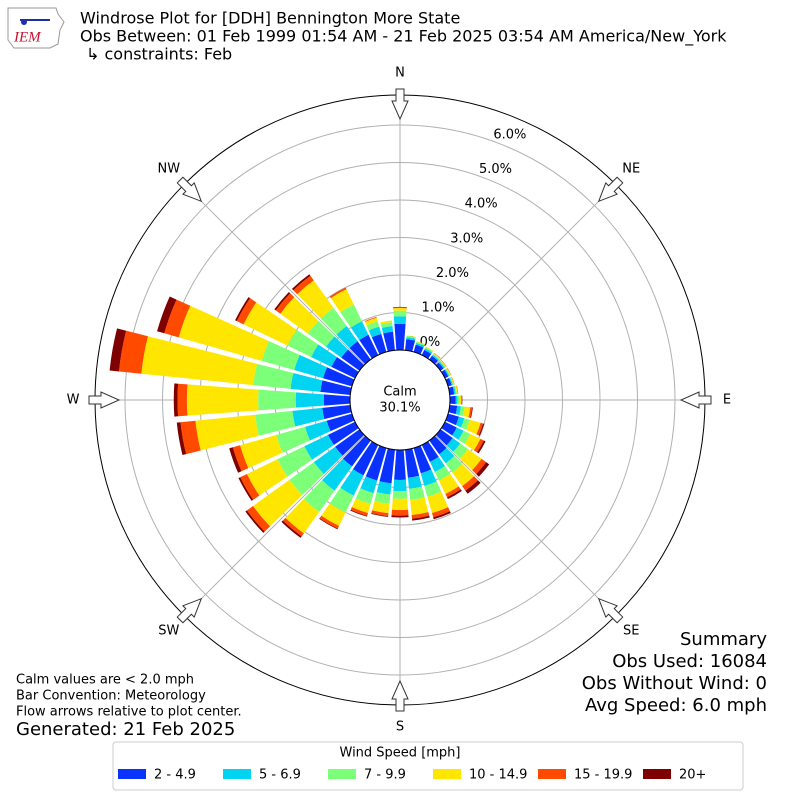 This screenshot has width=800, height=800. I want to click on logo-dot, so click(24, 22).